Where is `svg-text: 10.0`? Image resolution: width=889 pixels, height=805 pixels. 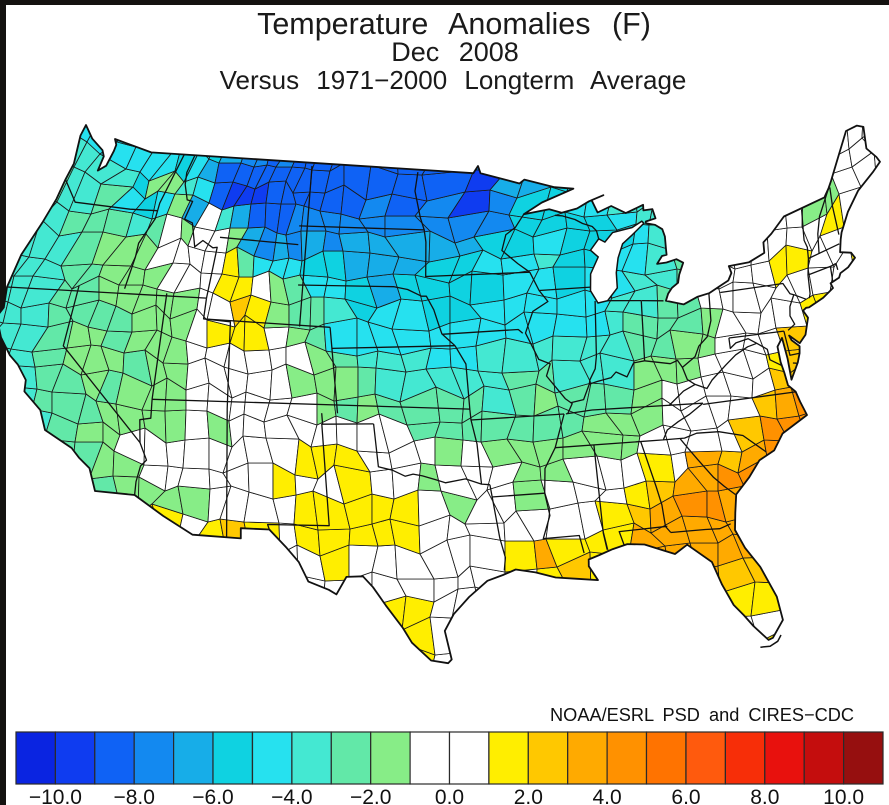
svg-text: 10.0 is located at coordinates (843, 795).